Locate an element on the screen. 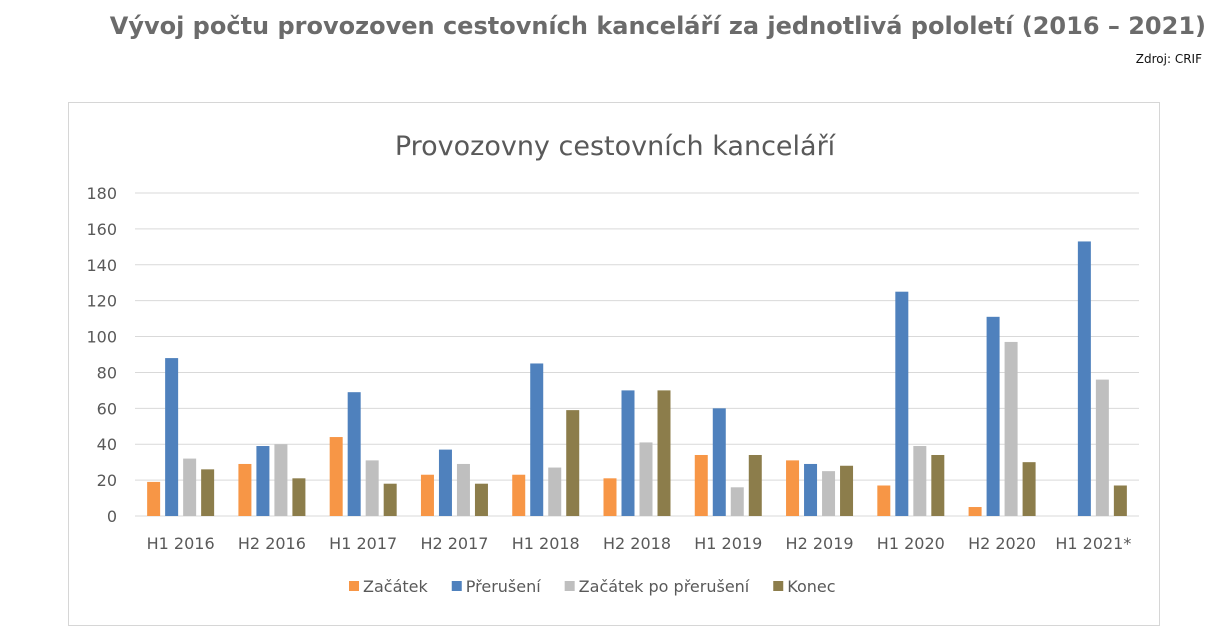  legend-label: Přerušení is located at coordinates (503, 586).